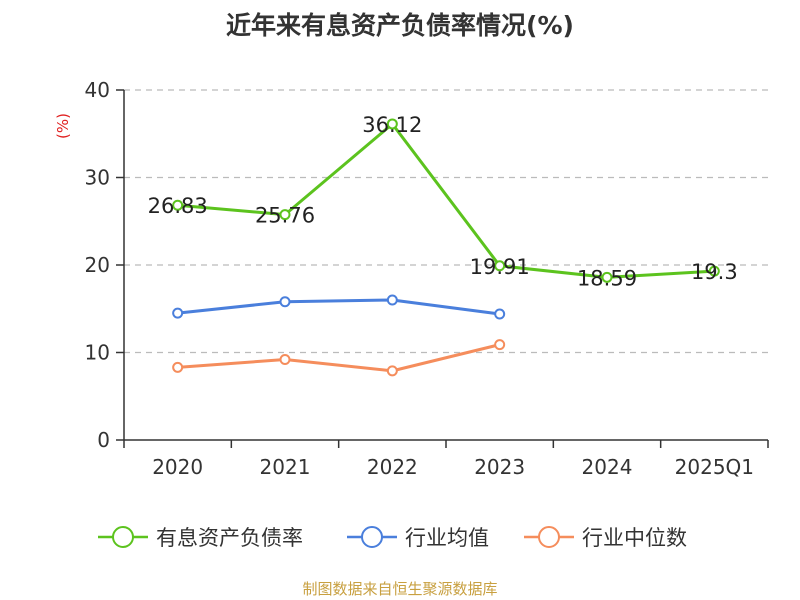 The width and height of the screenshot is (800, 600). Describe the element at coordinates (400, 589) in the screenshot. I see `source-note: 制图数据来自恒生聚源数据库` at that location.